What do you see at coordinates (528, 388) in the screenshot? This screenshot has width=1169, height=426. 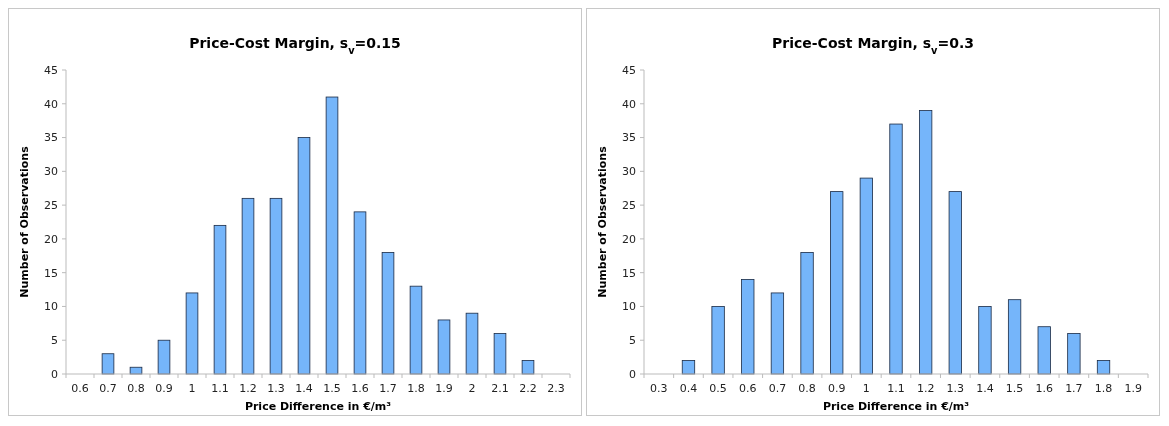 I see `x-tick-label: 2.2` at bounding box center [528, 388].